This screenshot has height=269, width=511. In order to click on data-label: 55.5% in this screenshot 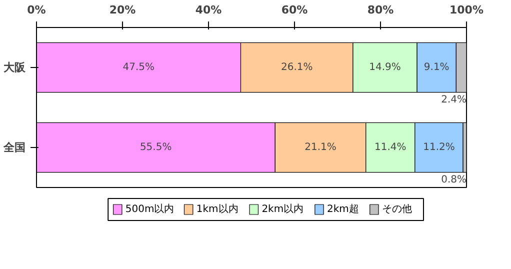, I will do `click(156, 147)`.